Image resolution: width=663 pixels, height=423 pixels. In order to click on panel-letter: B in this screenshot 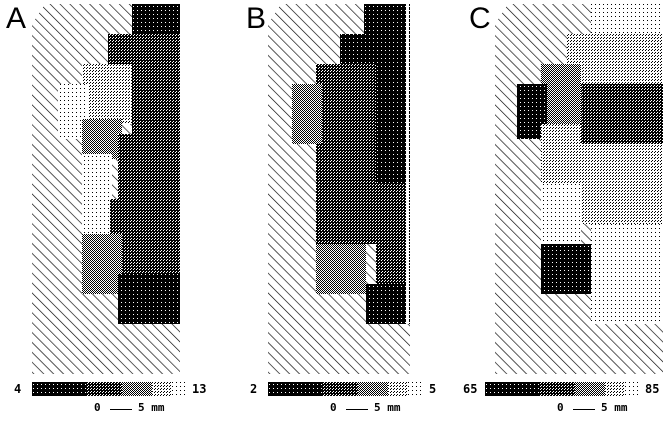, I will do `click(256, 18)`.